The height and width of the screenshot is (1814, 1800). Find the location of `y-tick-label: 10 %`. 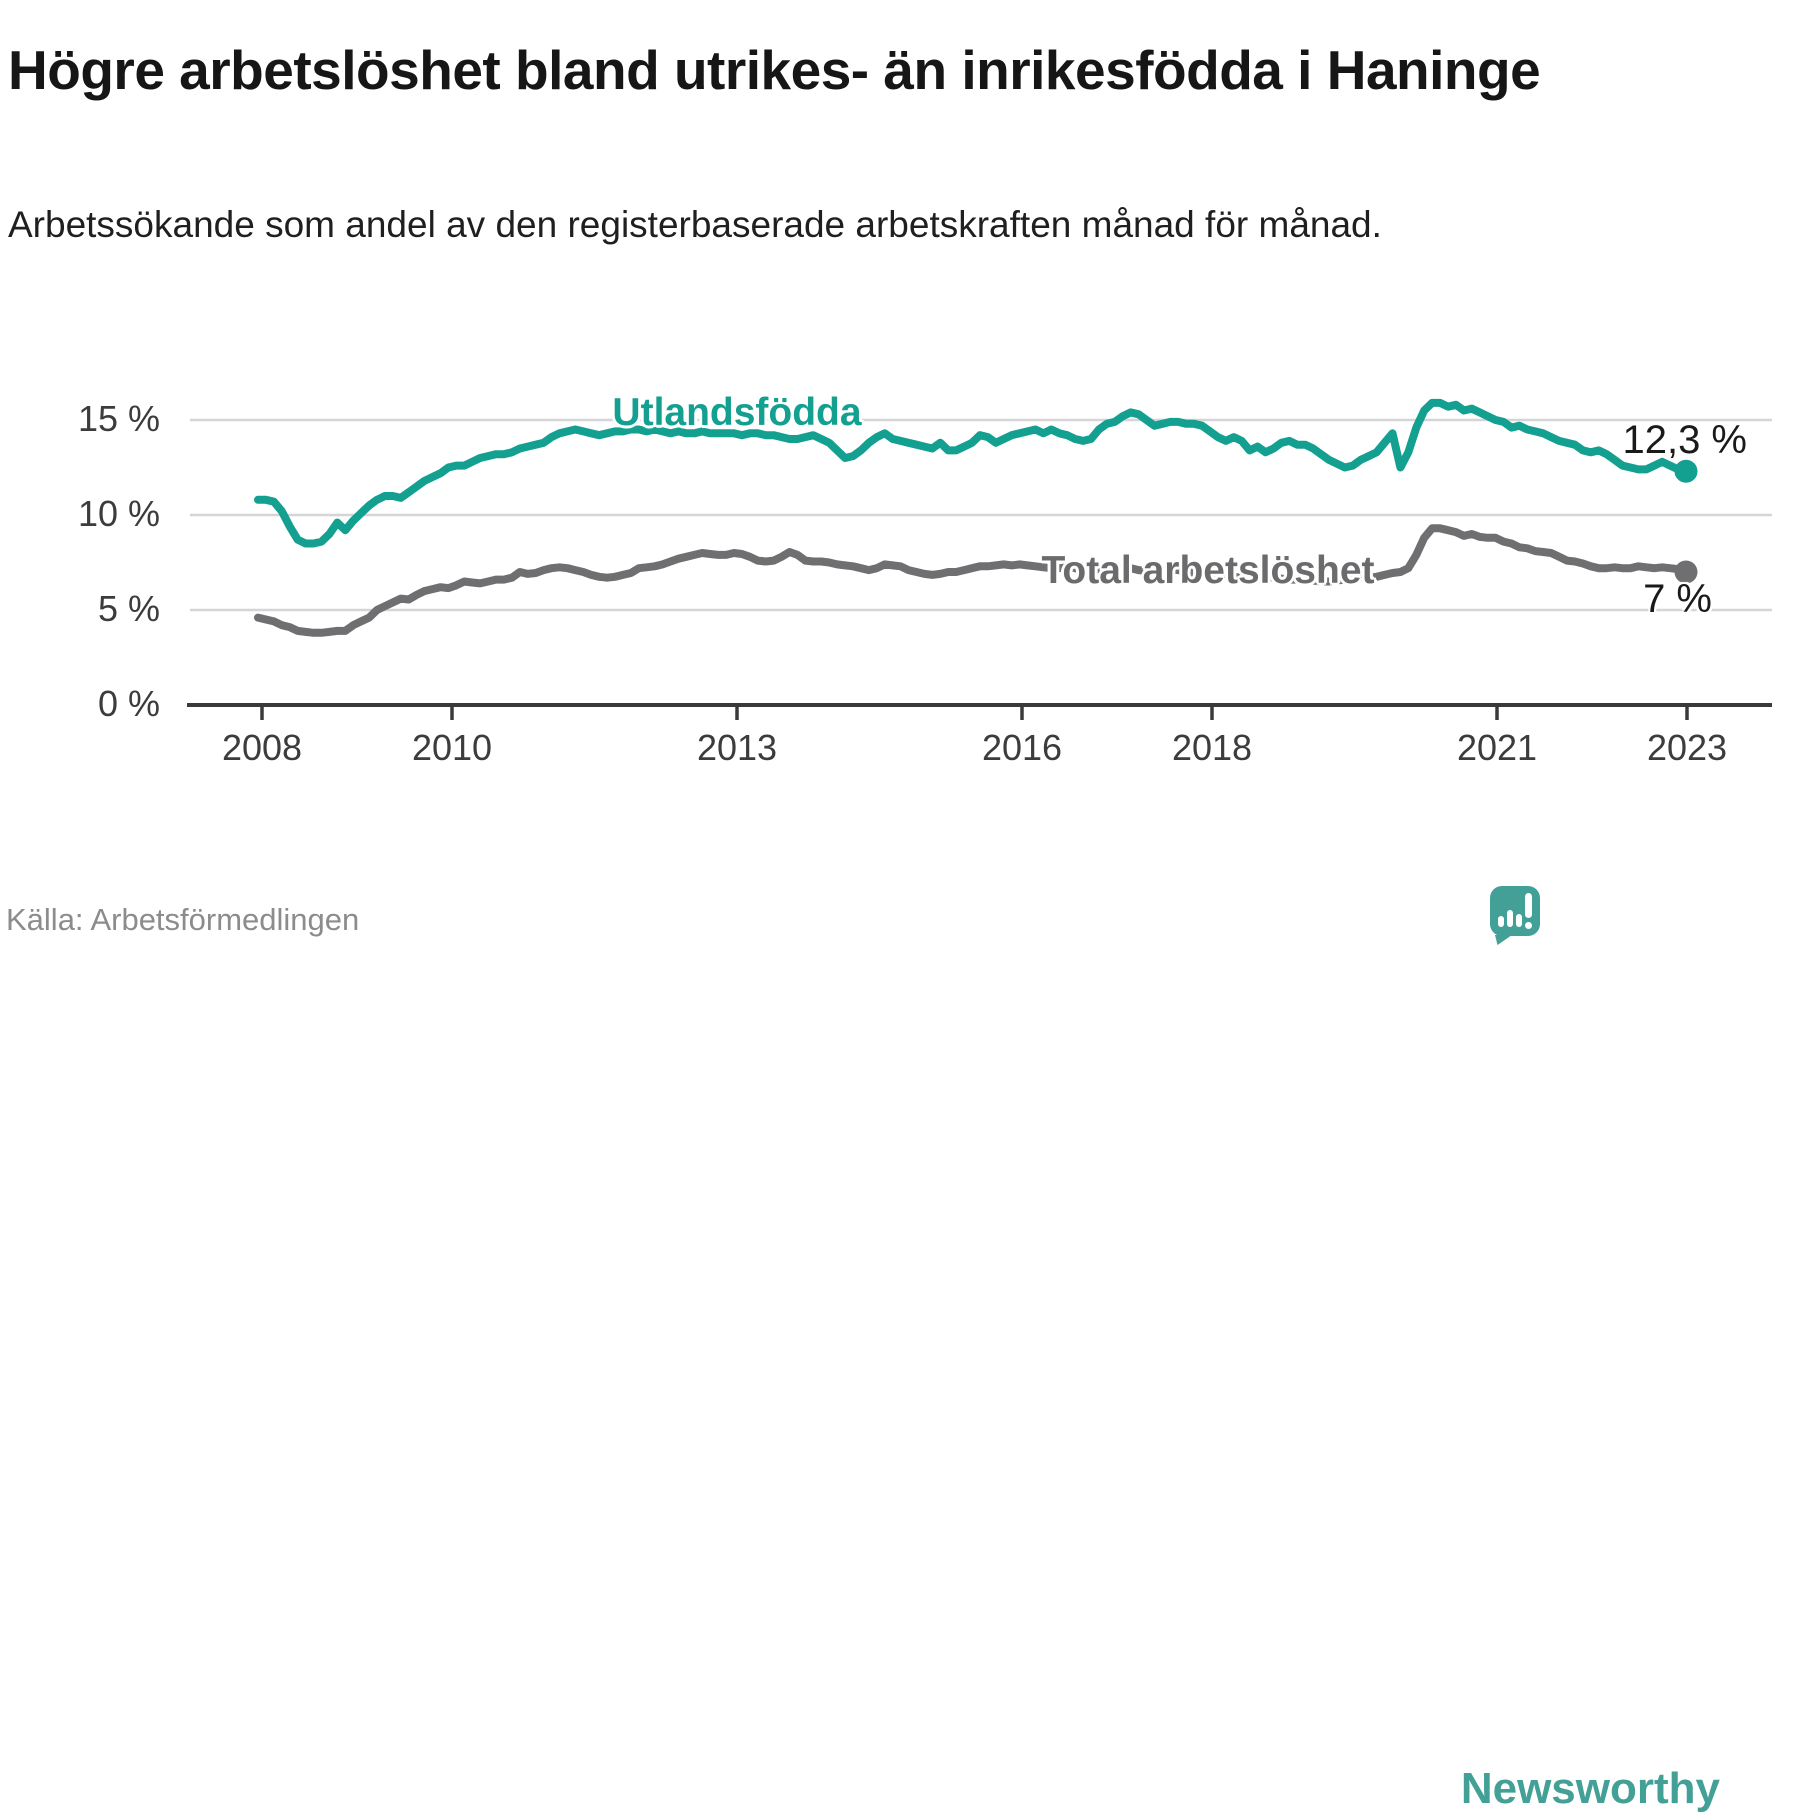

y-tick-label: 10 % is located at coordinates (118, 513).